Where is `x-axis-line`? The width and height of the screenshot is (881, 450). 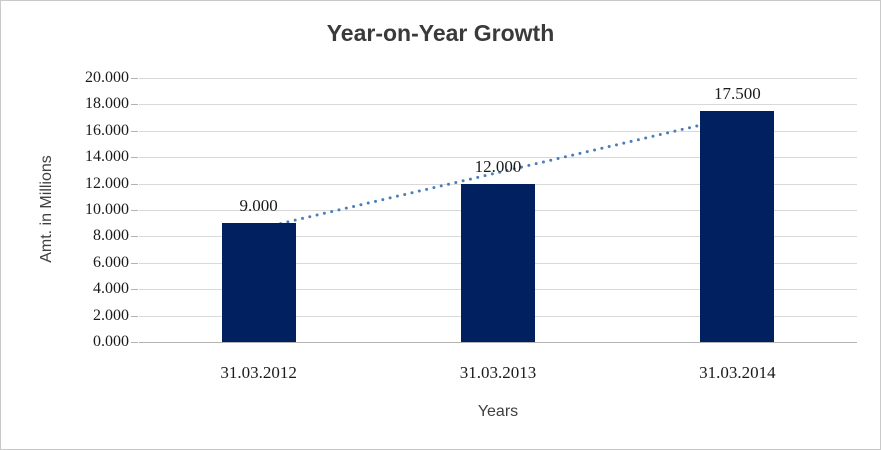
x-axis-line is located at coordinates (498, 342).